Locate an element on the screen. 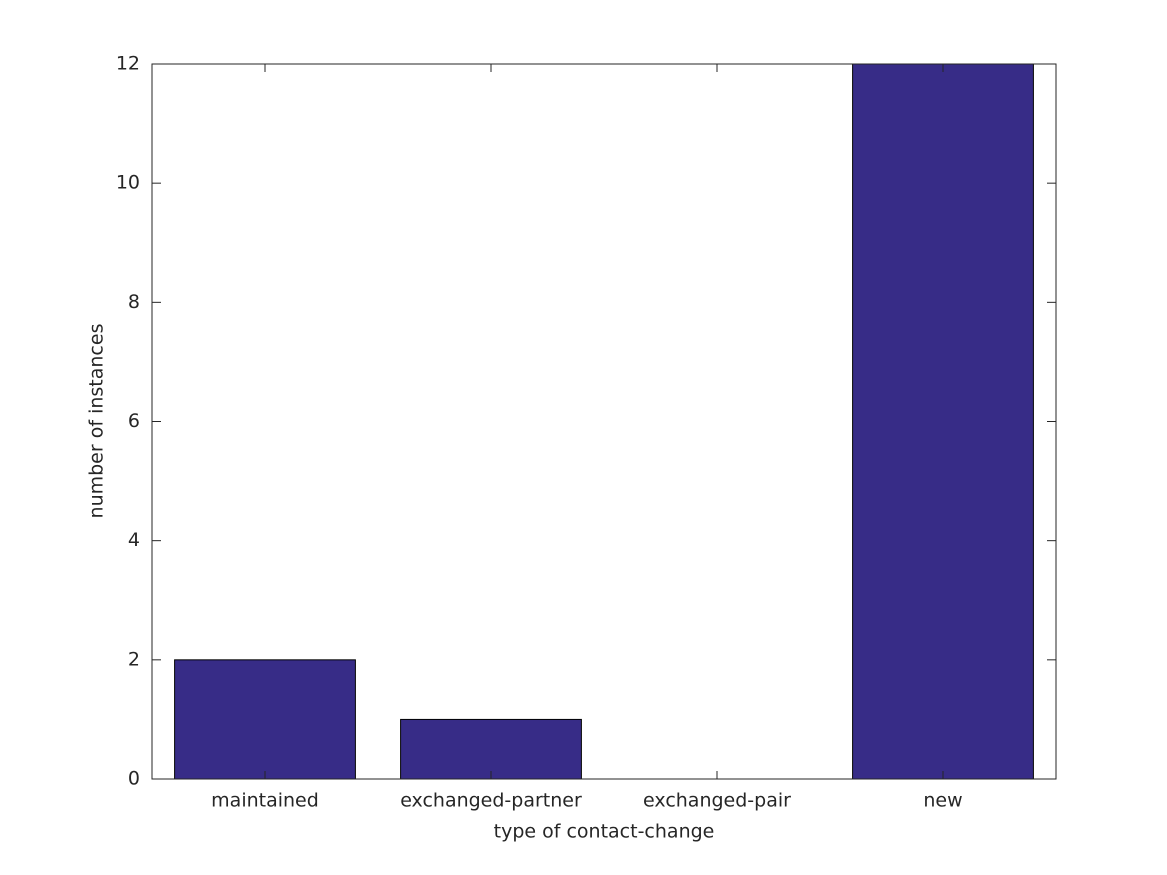 This screenshot has width=1167, height=875. y-axis-label: number of instances is located at coordinates (97, 421).